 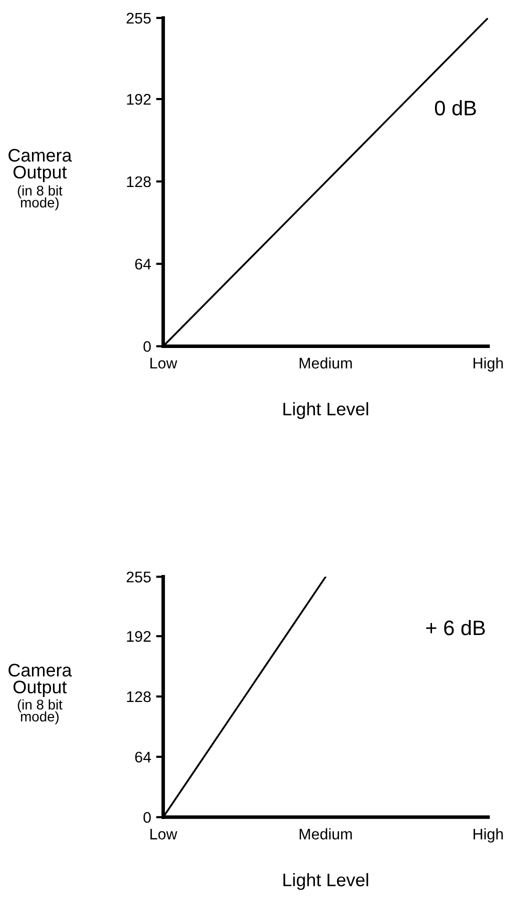 I want to click on annotation: 0 dB, so click(x=455, y=108).